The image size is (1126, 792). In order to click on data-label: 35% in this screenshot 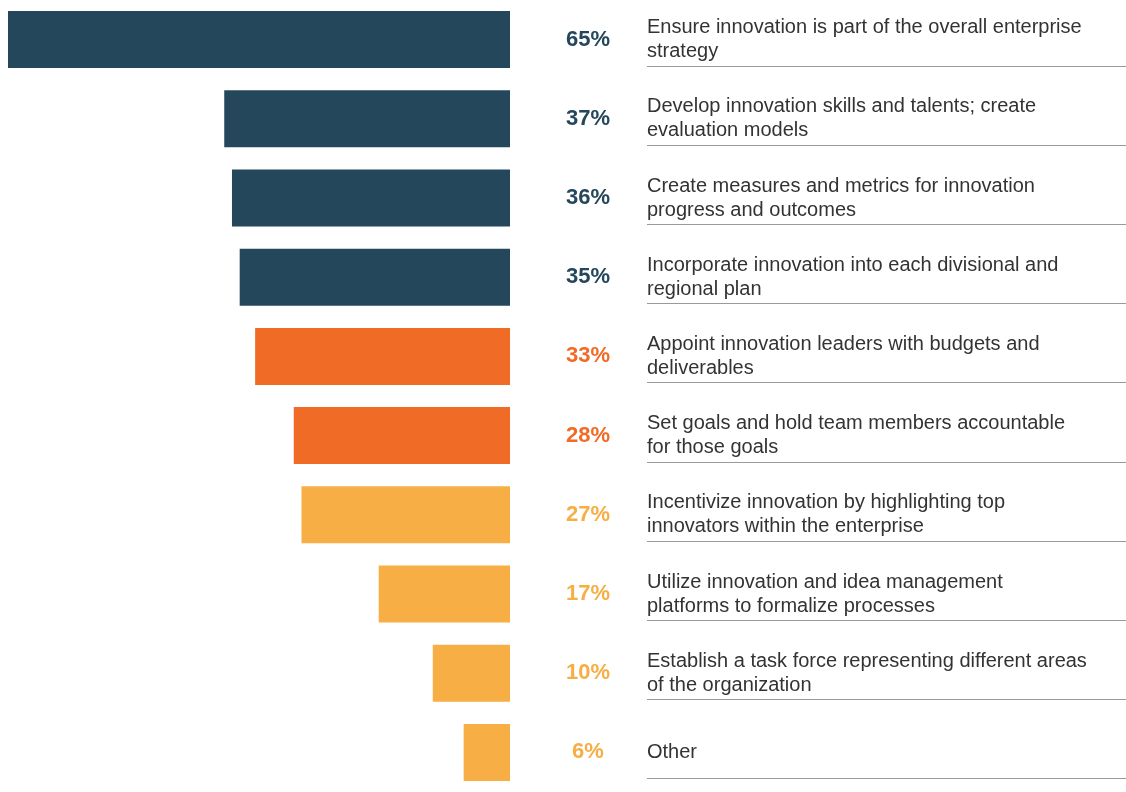, I will do `click(588, 276)`.